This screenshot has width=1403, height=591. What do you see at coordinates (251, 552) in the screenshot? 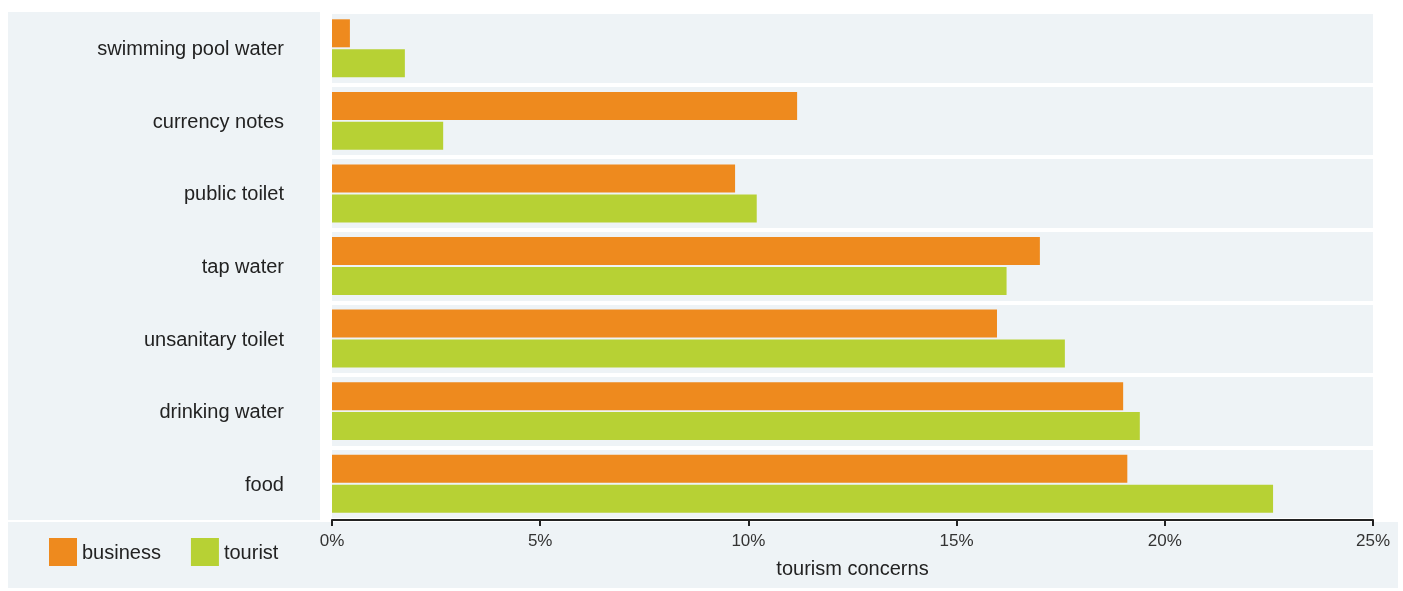
I see `legend-label: tourist` at bounding box center [251, 552].